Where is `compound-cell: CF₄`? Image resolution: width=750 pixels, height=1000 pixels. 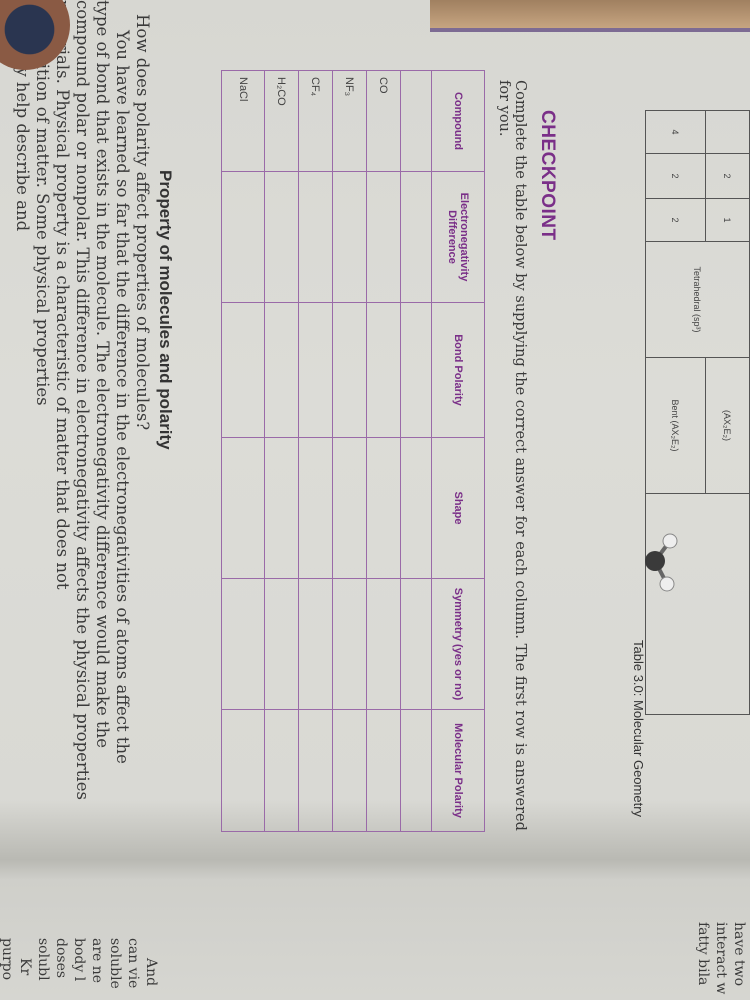 compound-cell: CF₄ is located at coordinates (315, 121).